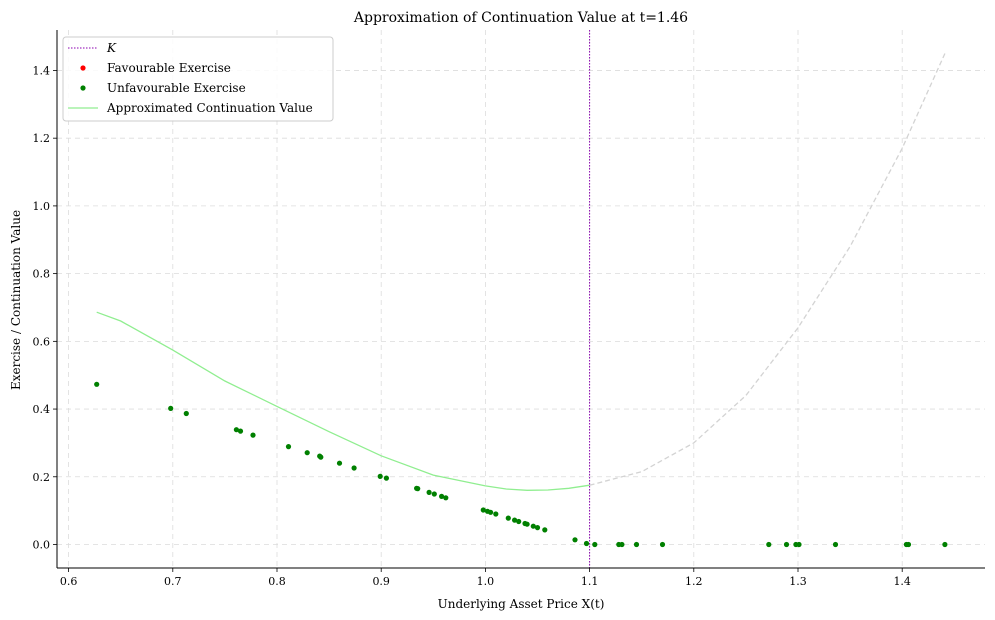  Describe the element at coordinates (902, 581) in the screenshot. I see `x-tick-label: 1.4` at that location.